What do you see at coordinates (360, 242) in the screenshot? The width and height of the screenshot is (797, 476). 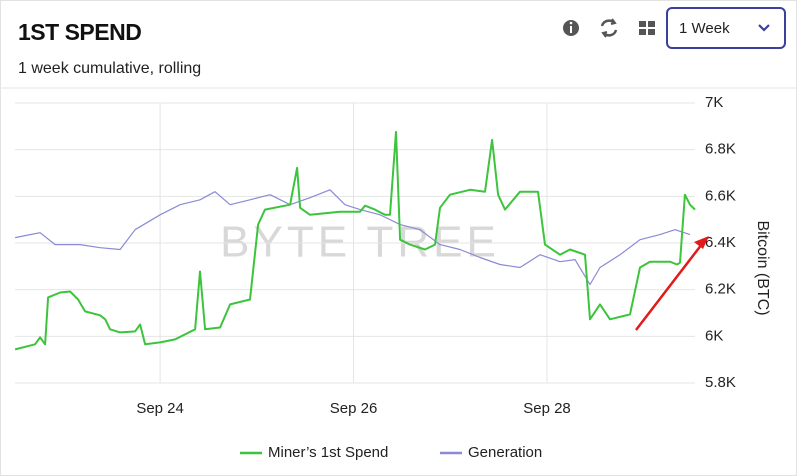 I see `watermark: BYTE TREE` at bounding box center [360, 242].